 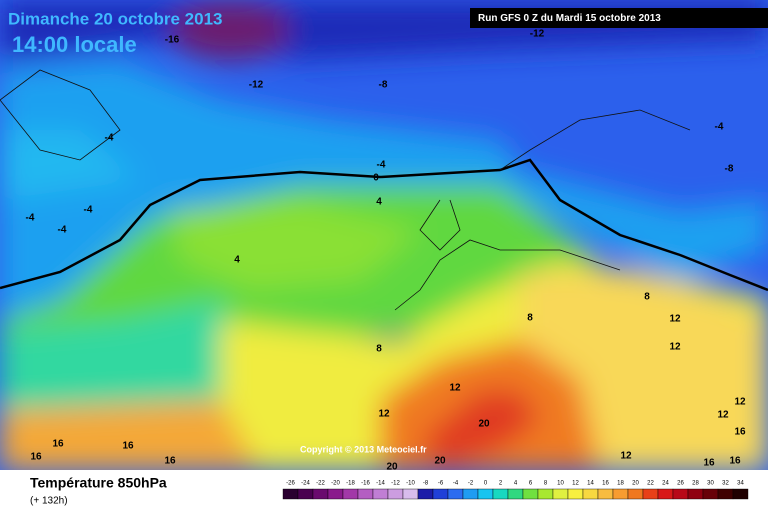 I want to click on scale-label: -12, so click(x=395, y=484).